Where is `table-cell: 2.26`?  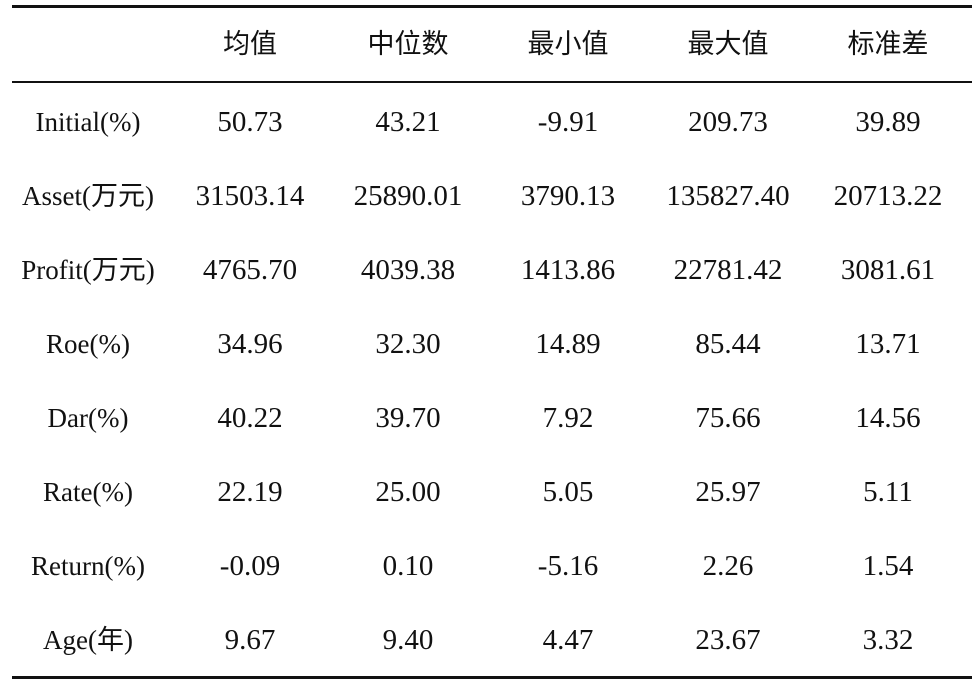
table-cell: 2.26 is located at coordinates (728, 566).